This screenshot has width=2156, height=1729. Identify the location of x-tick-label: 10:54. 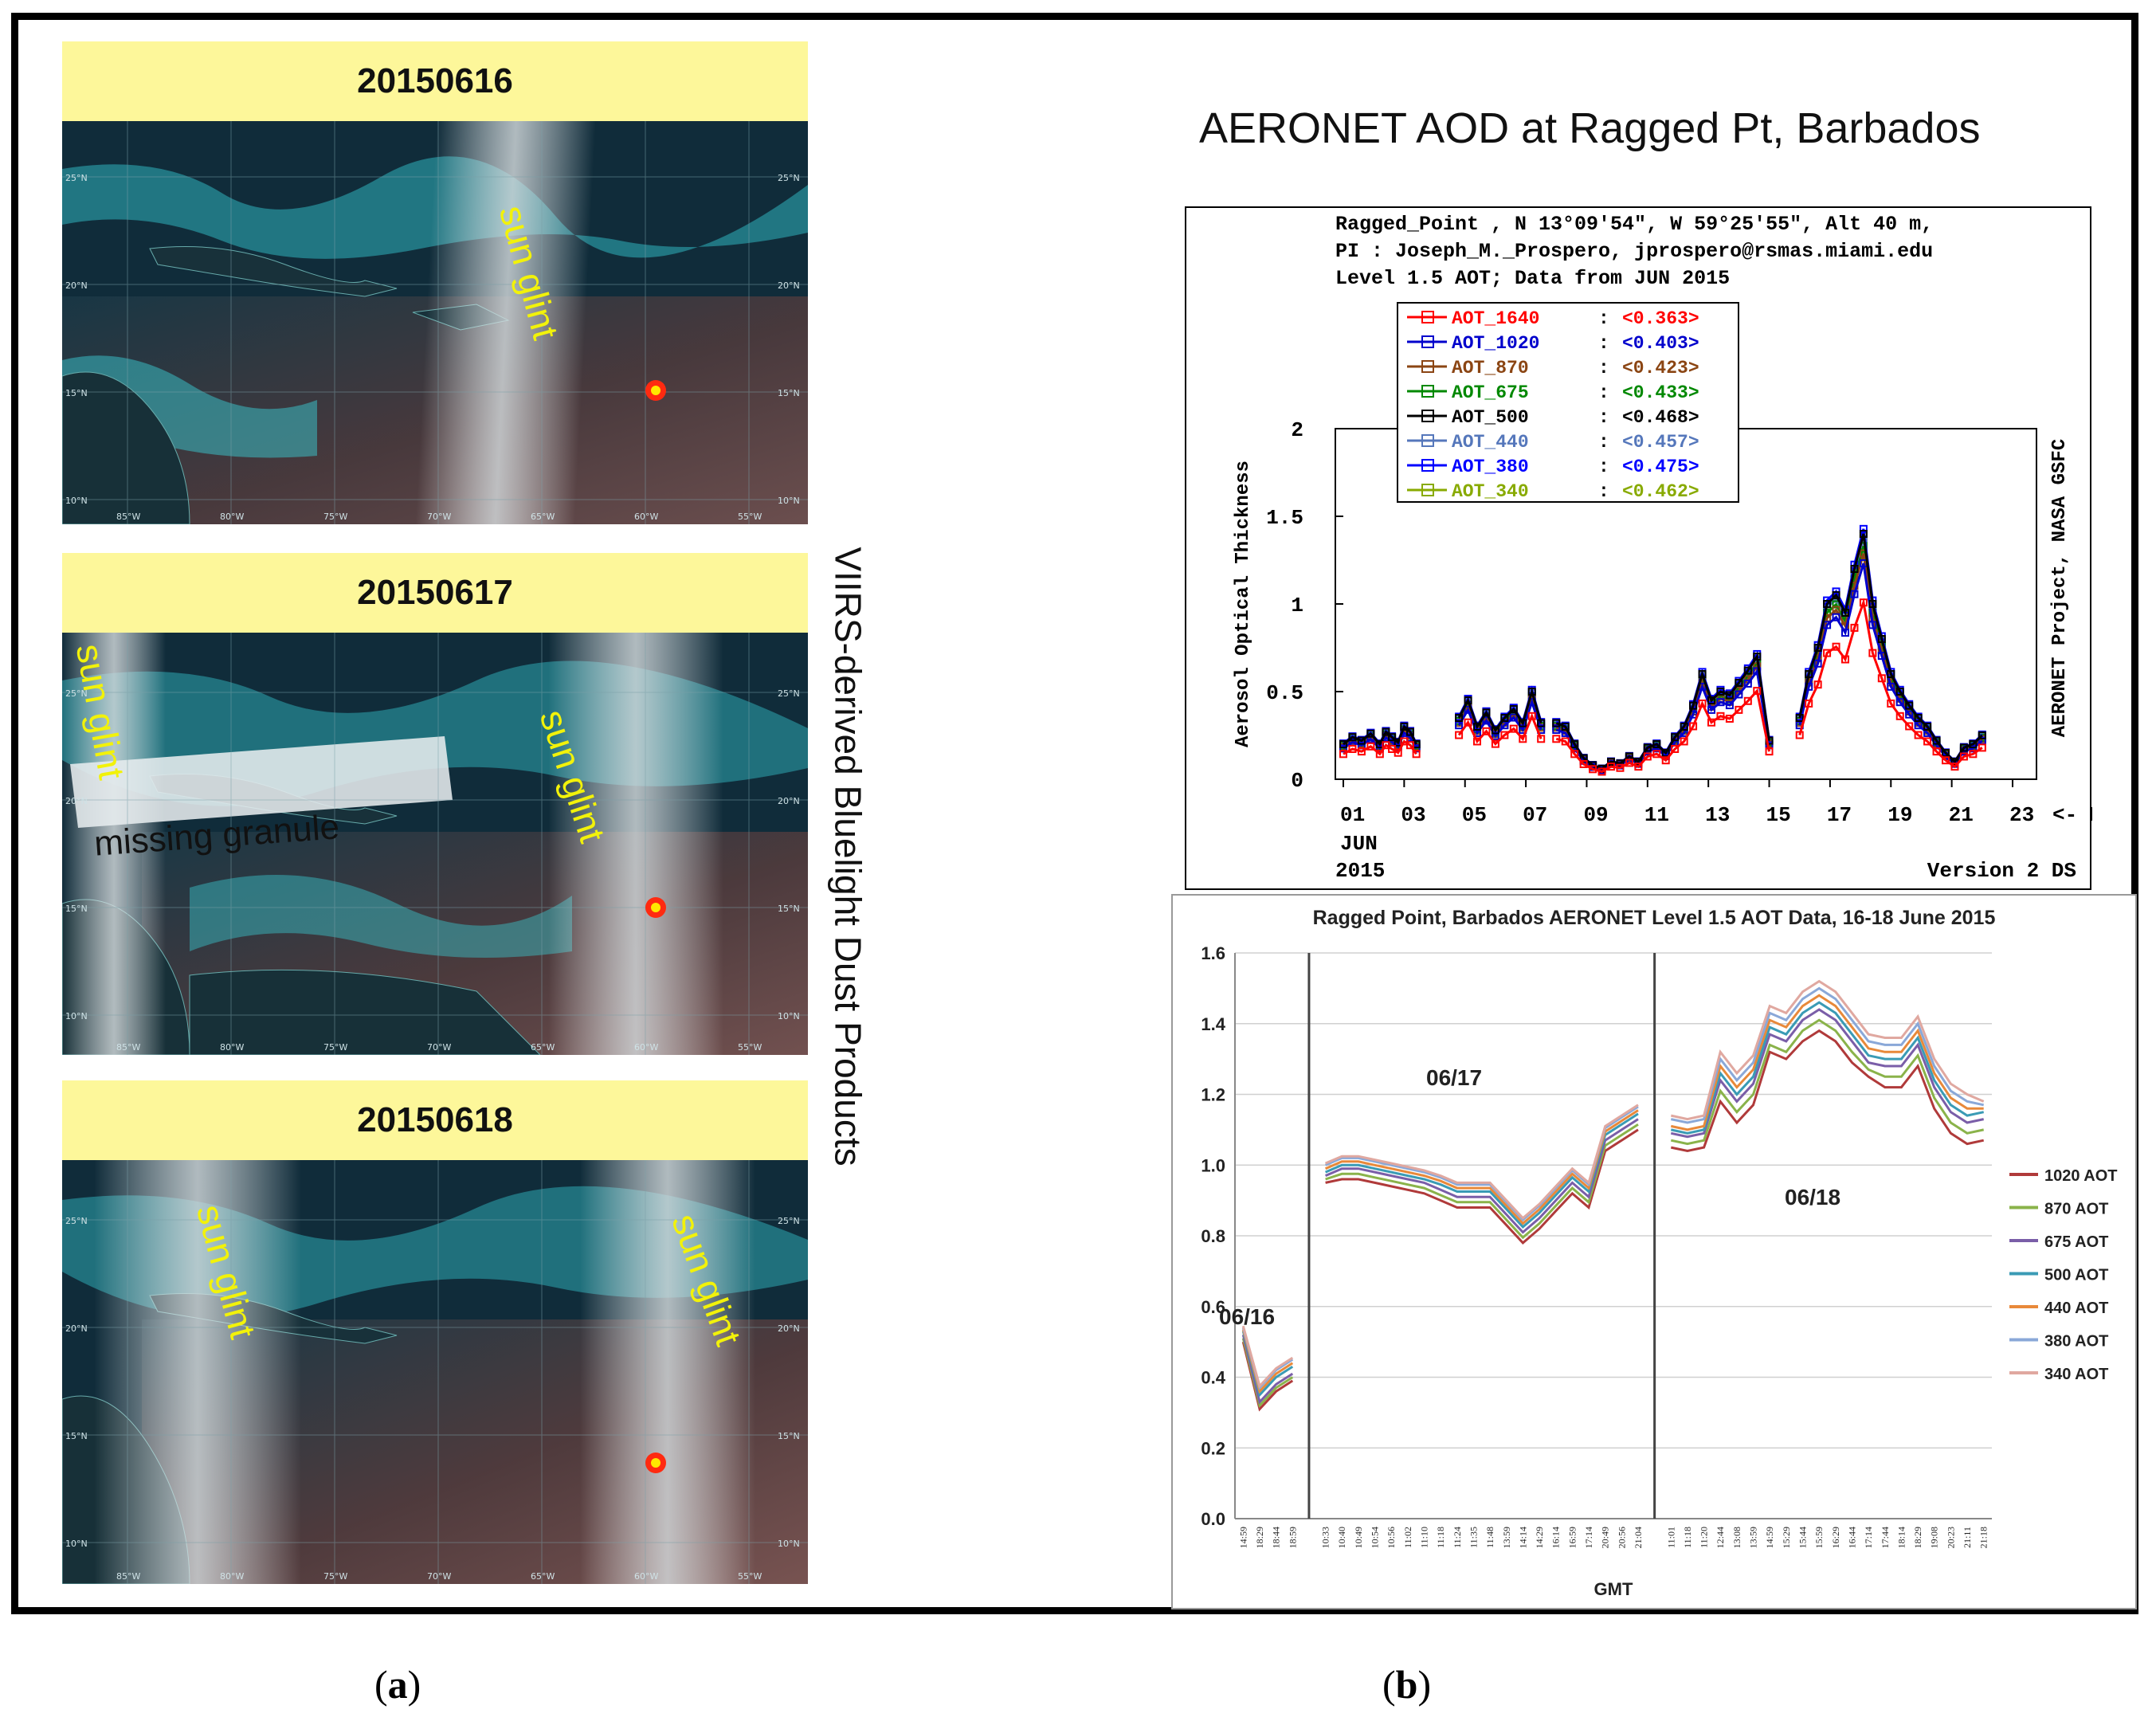
(1375, 1537).